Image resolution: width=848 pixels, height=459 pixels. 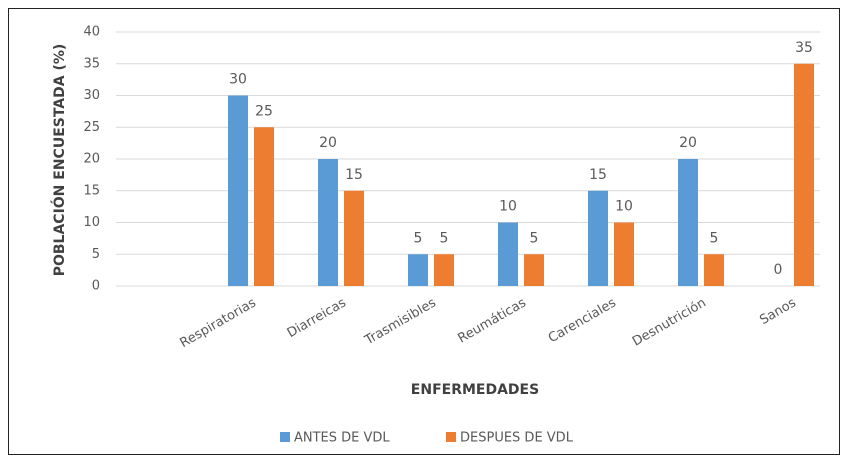 What do you see at coordinates (91, 95) in the screenshot?
I see `y-tick-label: 30` at bounding box center [91, 95].